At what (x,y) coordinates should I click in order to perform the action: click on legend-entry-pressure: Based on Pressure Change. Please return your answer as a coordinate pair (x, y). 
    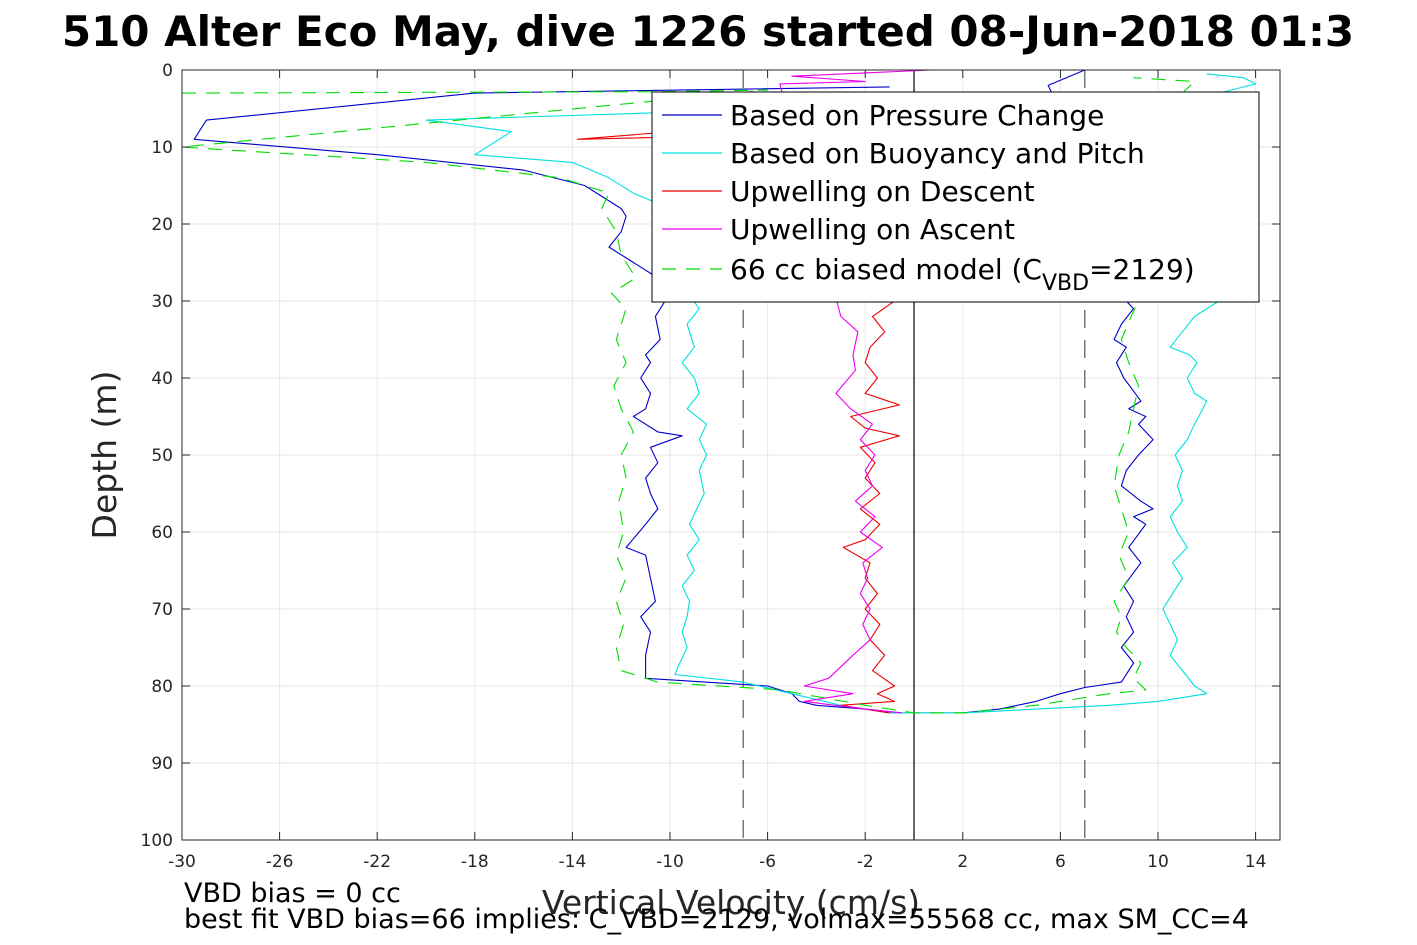
    Looking at the image, I should click on (917, 115).